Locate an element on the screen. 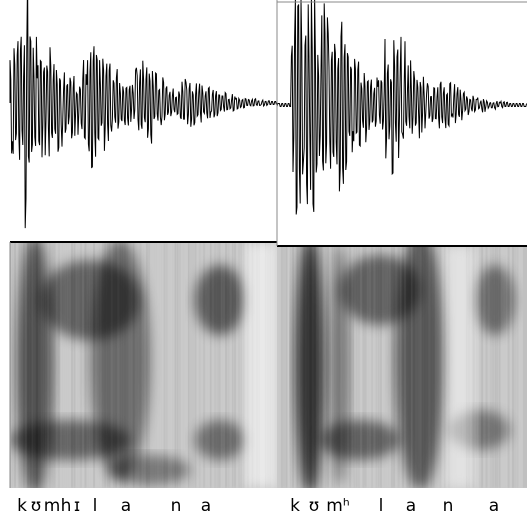 This screenshot has height=524, width=527. segment-label: h is located at coordinates (66, 506).